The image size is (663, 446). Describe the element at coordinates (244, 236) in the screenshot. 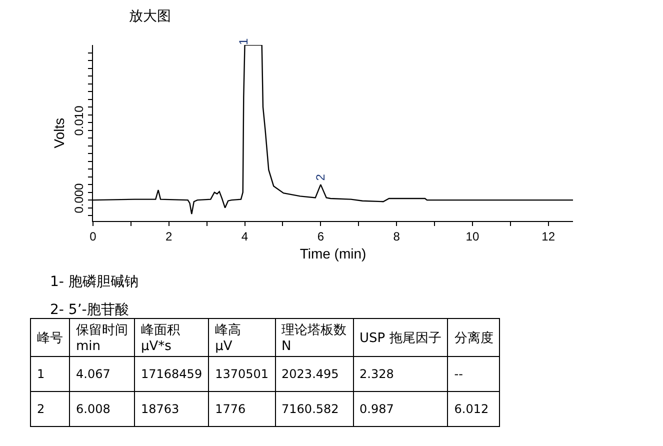

I see `x-tick-label: 4` at that location.